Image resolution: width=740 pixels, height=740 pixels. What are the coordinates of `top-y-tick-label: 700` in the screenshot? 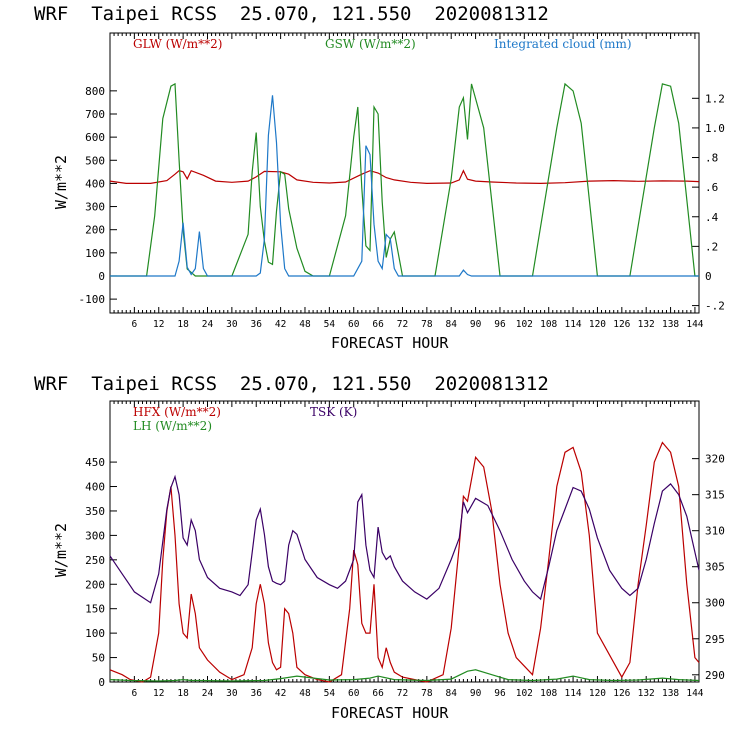 It's located at (95, 114).